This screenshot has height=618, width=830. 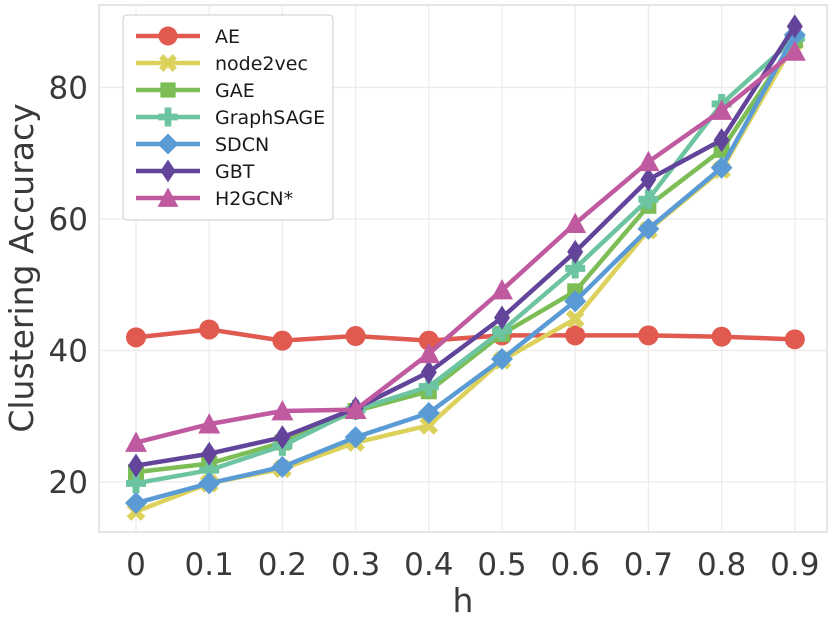 What do you see at coordinates (501, 565) in the screenshot?
I see `x-tick-label: 0.5` at bounding box center [501, 565].